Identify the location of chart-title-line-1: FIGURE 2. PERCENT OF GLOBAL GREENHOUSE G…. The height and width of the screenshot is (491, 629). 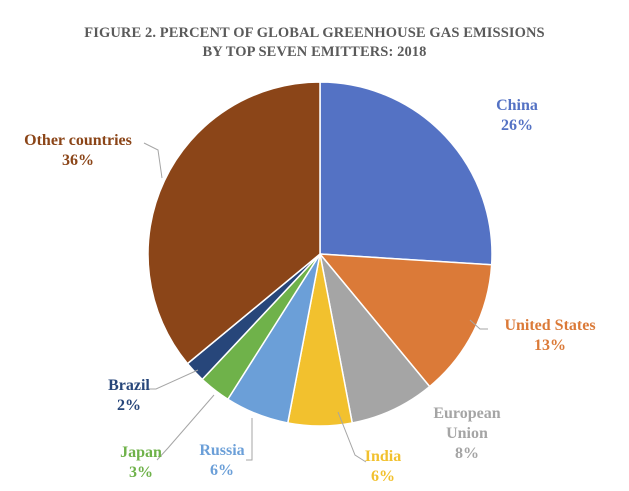
(314, 33).